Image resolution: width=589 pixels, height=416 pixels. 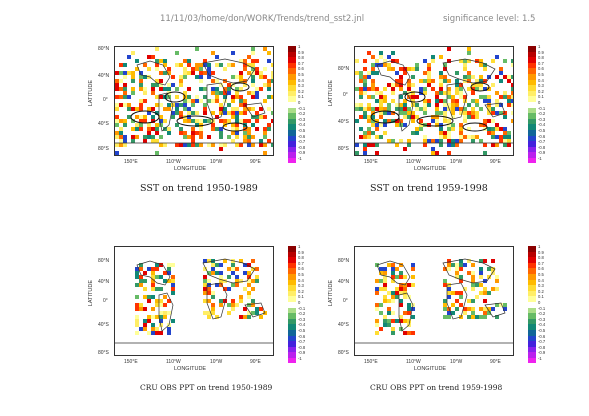 What do you see at coordinates (541, 280) in the screenshot?
I see `colorbar-tick-label: 0.4` at bounding box center [541, 280].